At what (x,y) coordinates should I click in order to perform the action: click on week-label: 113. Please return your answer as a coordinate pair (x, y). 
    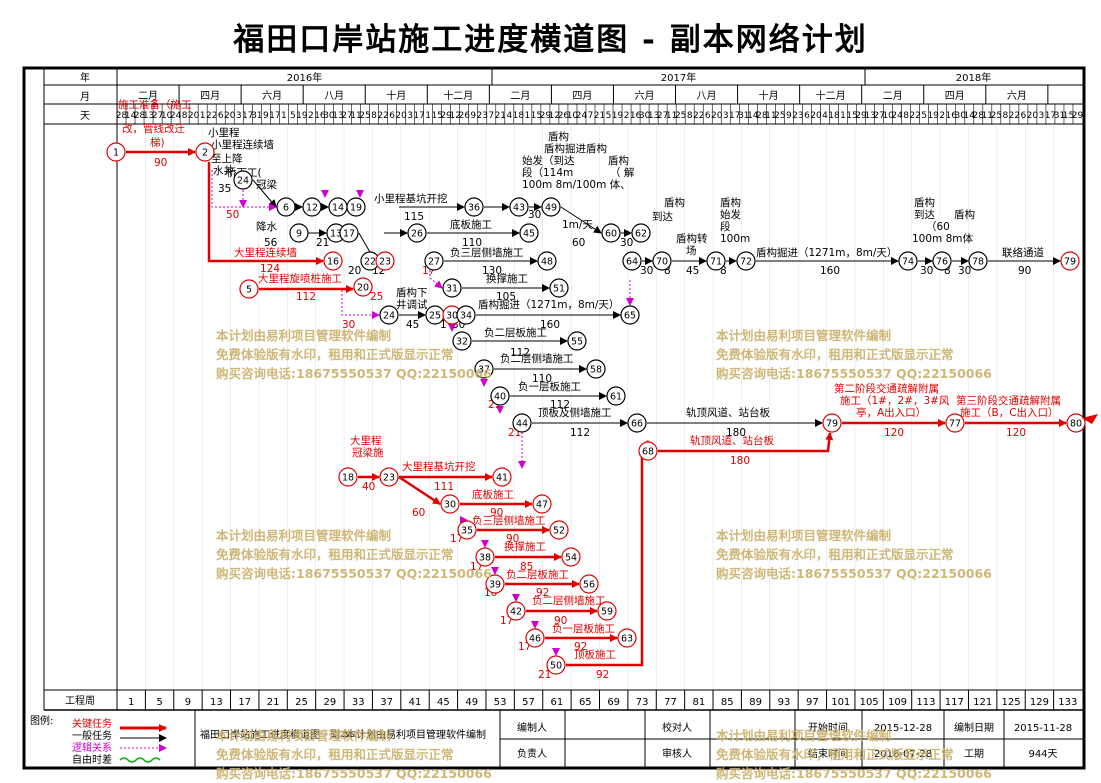
    Looking at the image, I should click on (925, 702).